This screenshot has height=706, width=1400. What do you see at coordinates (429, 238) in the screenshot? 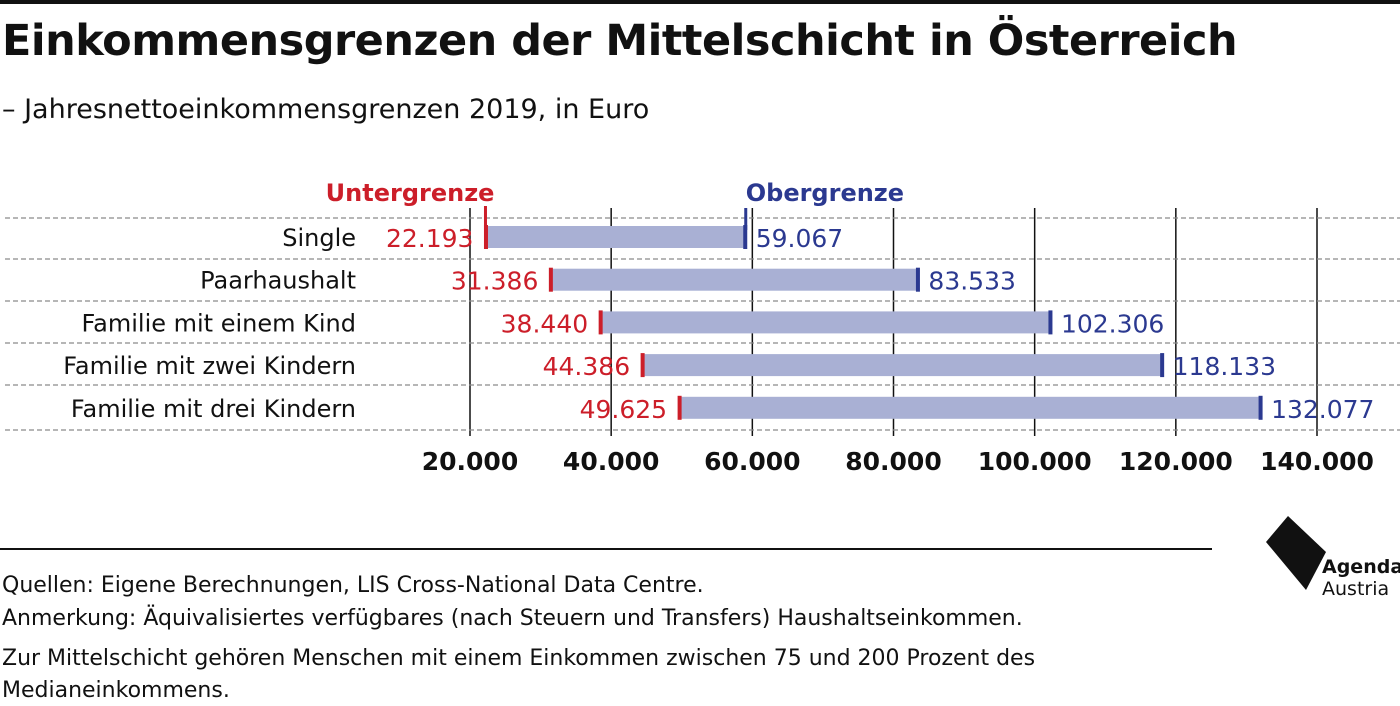
I see `lower-value-label: 22.193` at bounding box center [429, 238].